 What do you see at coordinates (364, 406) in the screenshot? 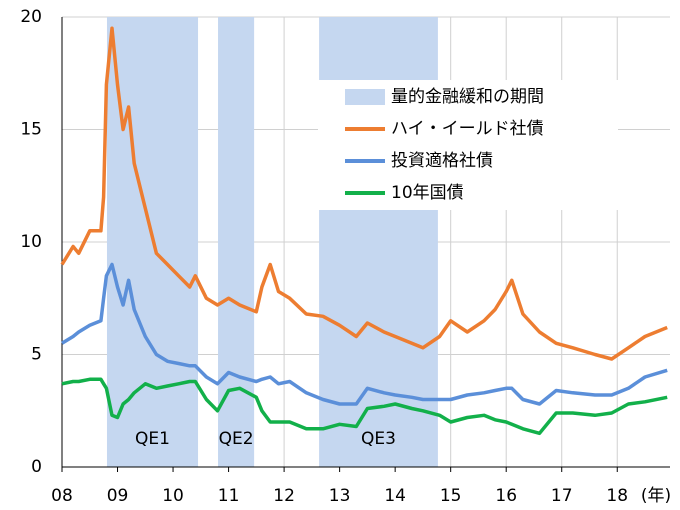
I see `series-line` at bounding box center [364, 406].